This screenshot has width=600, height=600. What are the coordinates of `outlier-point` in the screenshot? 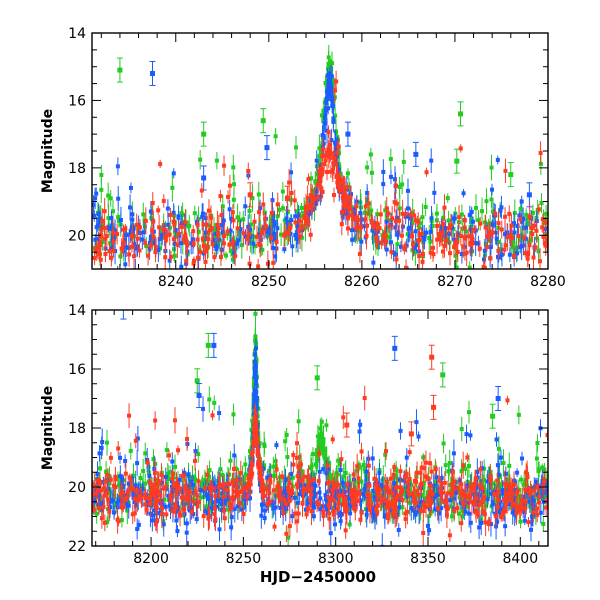 It's located at (208, 345).